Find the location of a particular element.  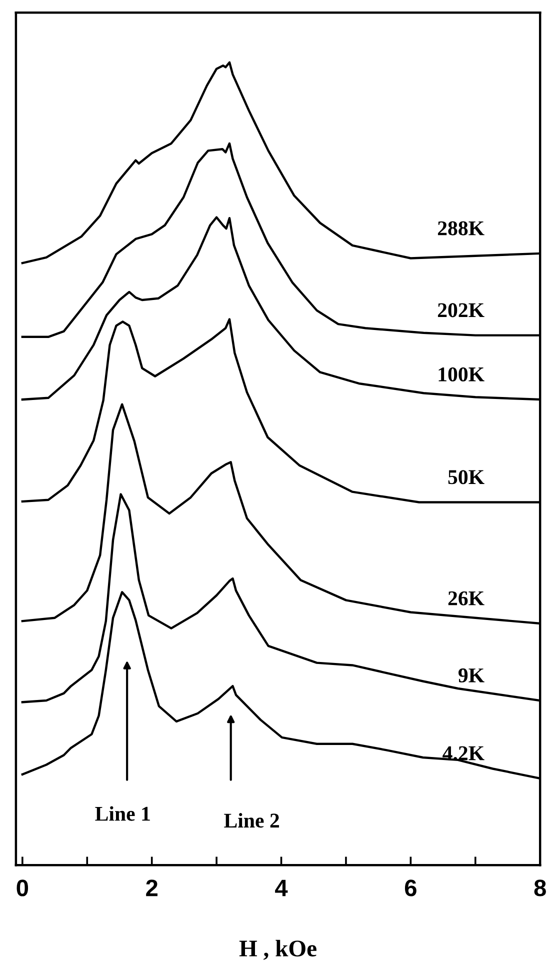

annotation: Line 2 is located at coordinates (251, 820).